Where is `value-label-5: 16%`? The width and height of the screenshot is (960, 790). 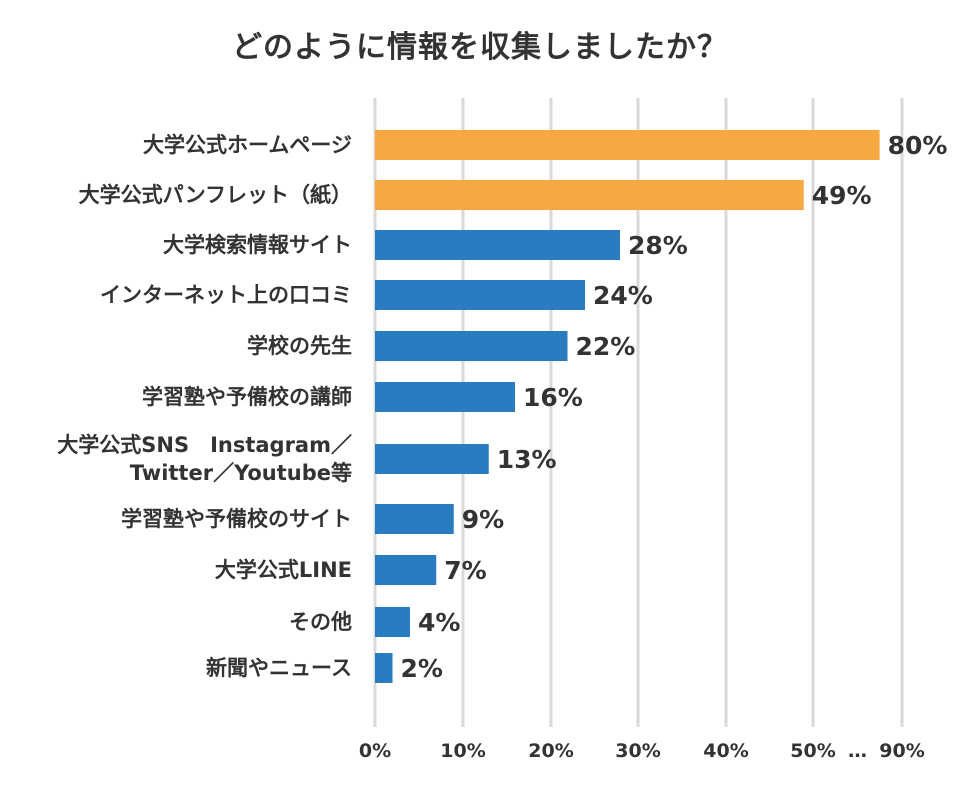 value-label-5: 16% is located at coordinates (553, 397).